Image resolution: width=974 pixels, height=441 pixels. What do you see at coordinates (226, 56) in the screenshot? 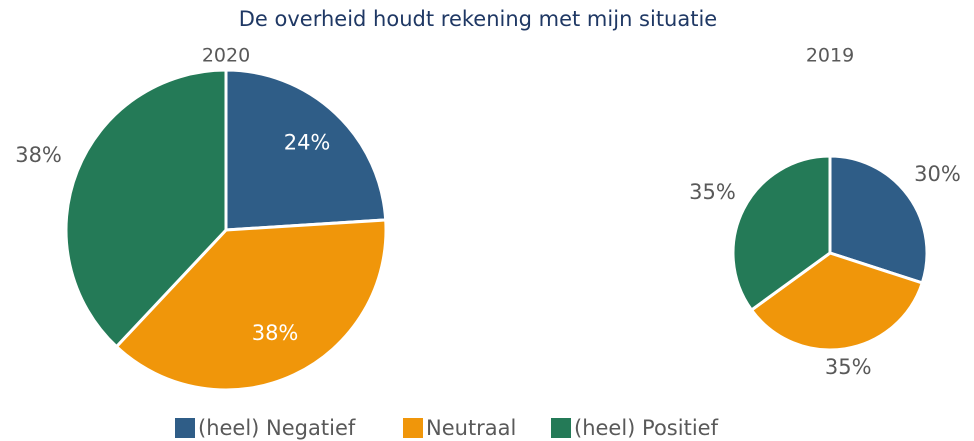
I see `pie-subtitle: 2020` at bounding box center [226, 56].